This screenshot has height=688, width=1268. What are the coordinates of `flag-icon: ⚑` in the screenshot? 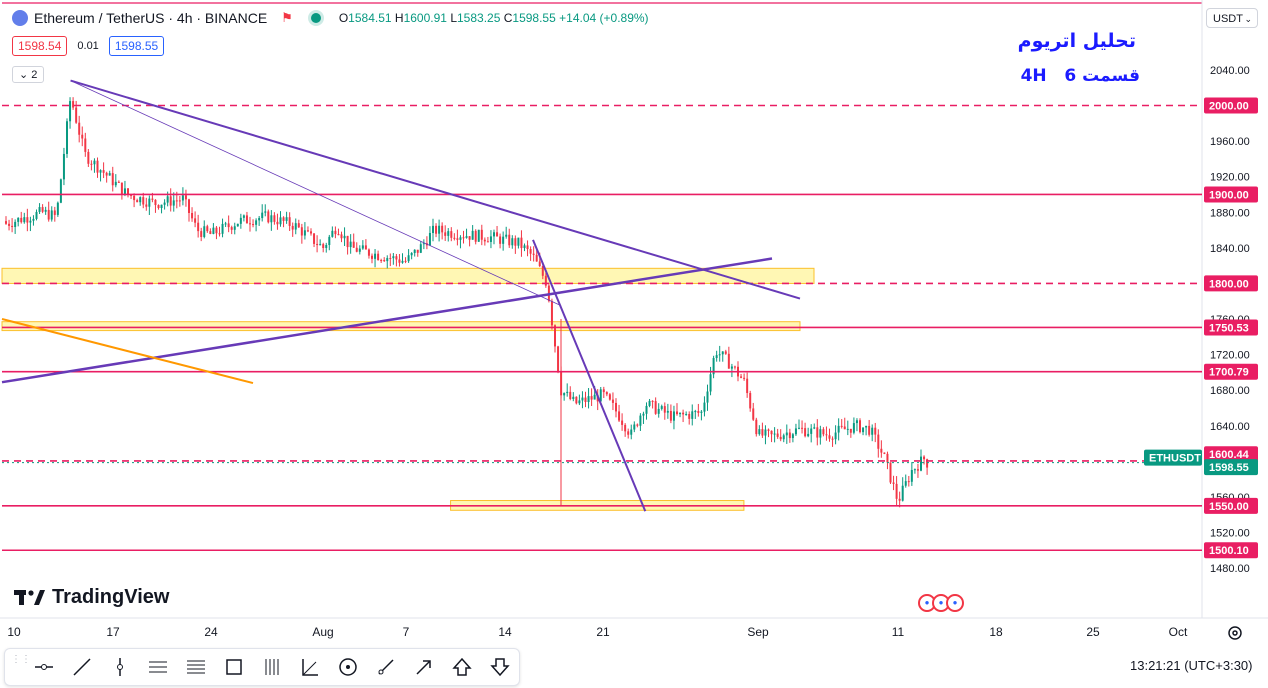 It's located at (287, 17).